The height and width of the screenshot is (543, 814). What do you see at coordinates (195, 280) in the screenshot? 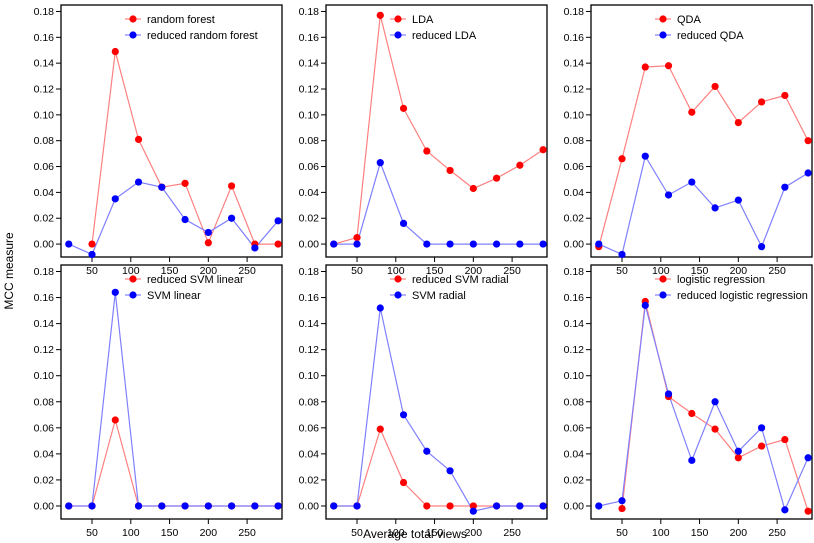
I see `legend-label: reduced SVM linear` at bounding box center [195, 280].